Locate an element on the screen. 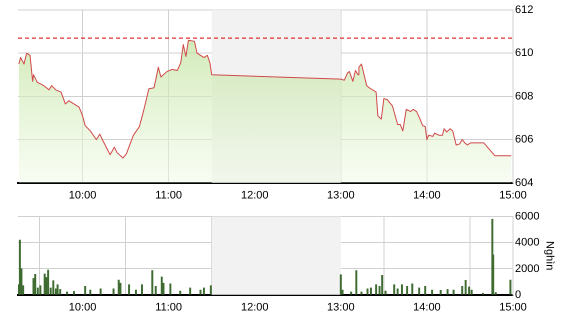 The width and height of the screenshot is (570, 320). y-tick-label: 610 is located at coordinates (524, 53).